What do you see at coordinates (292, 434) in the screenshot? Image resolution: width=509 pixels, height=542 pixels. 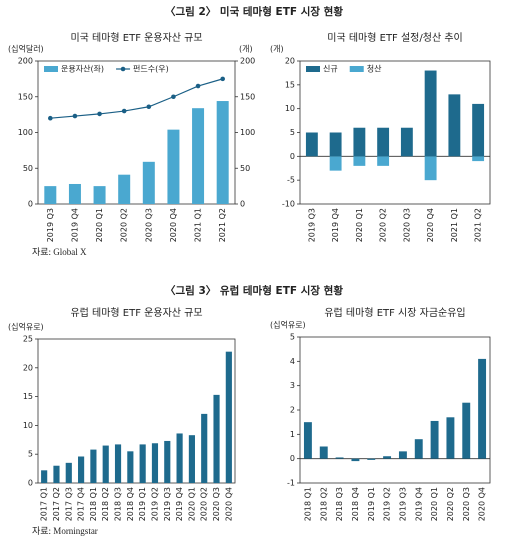 I see `y-tick-label: 1` at bounding box center [292, 434].